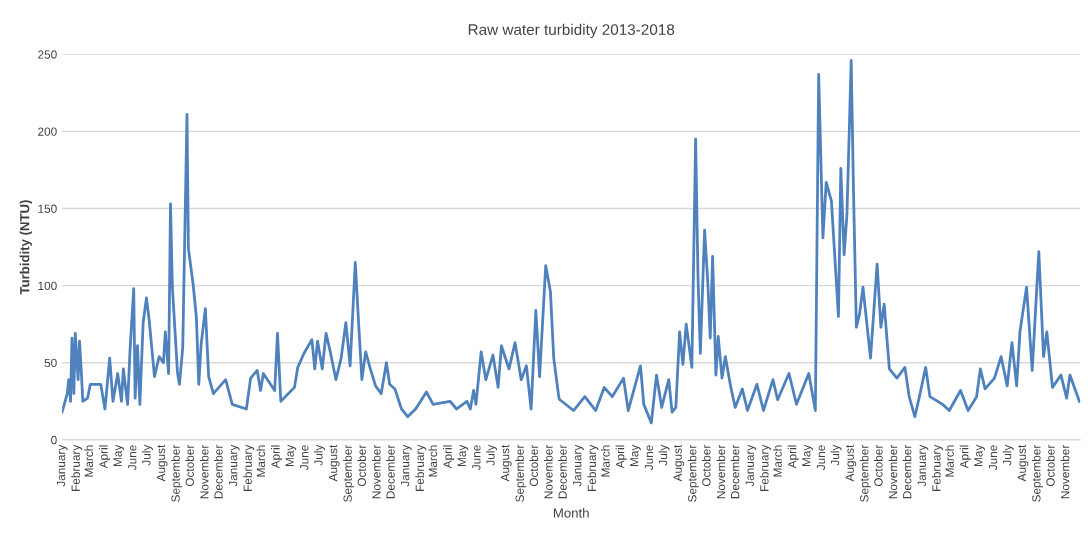 This screenshot has width=1089, height=543. Describe the element at coordinates (50, 363) in the screenshot. I see `y-tick-label: 50` at that location.